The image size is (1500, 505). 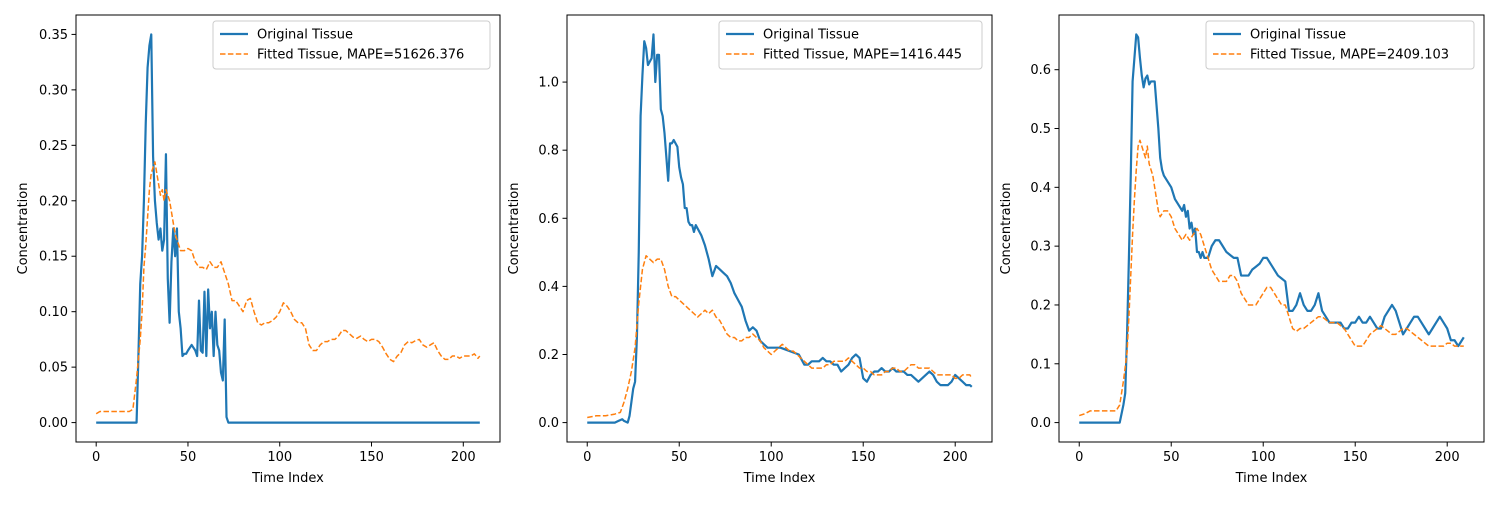 What do you see at coordinates (1349, 55) in the screenshot?
I see `legend-label-fitted: Fitted Tissue, MAPE=2409.103` at bounding box center [1349, 55].